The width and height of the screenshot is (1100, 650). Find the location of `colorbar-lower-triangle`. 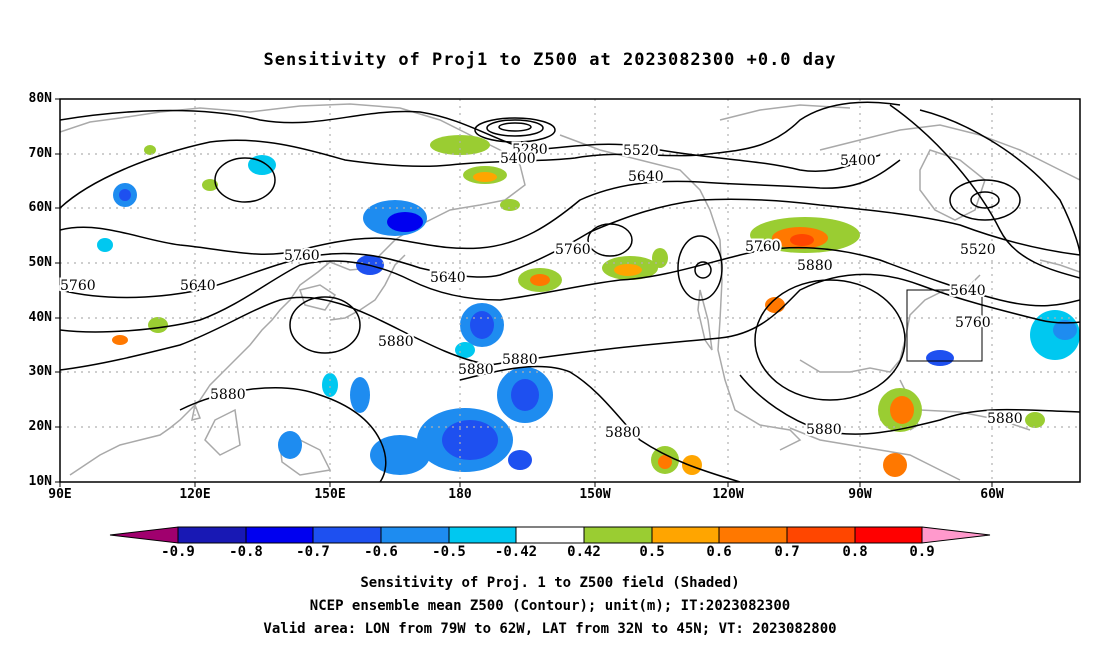

colorbar-lower-triangle is located at coordinates (144, 535).